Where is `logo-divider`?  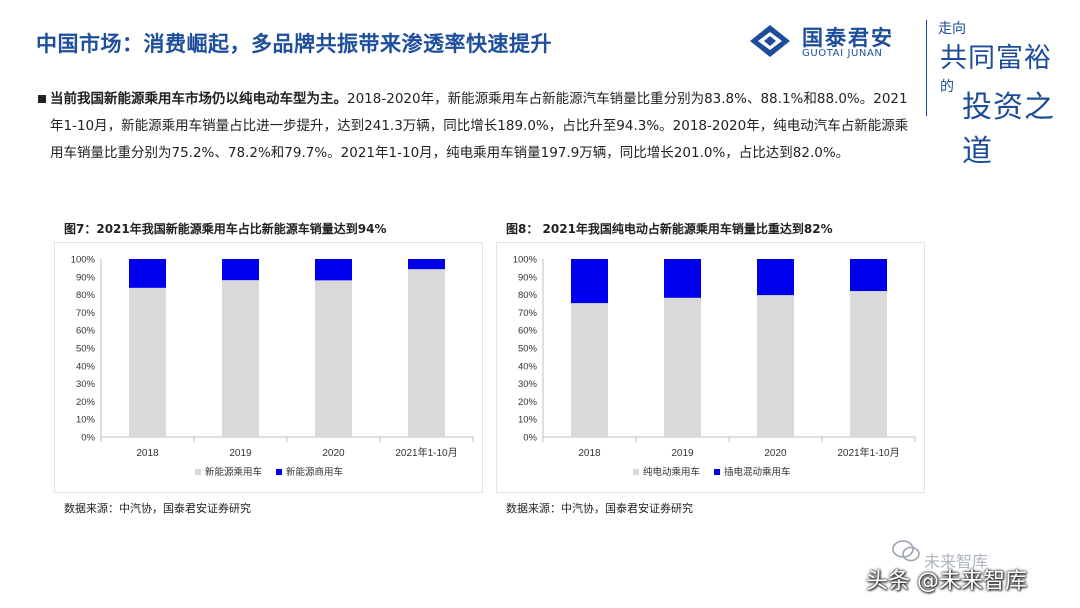 logo-divider is located at coordinates (926, 68).